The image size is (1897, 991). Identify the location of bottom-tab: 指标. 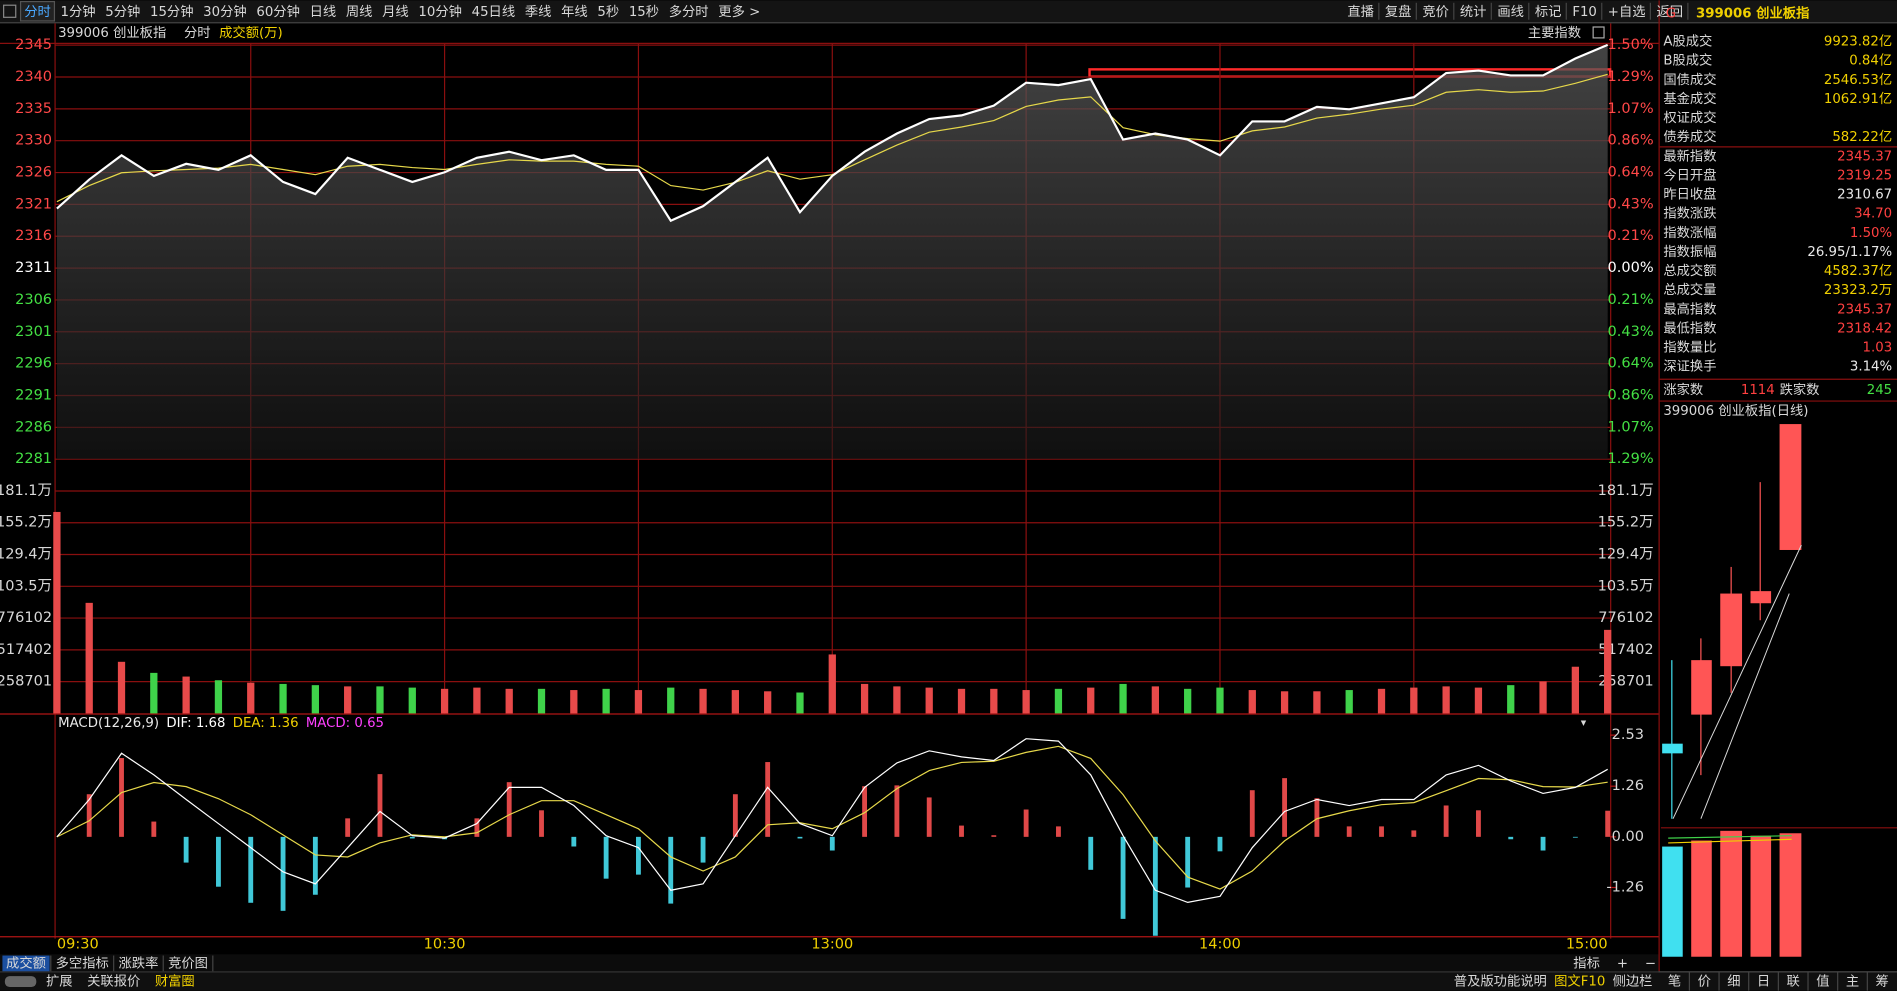
(1586, 963).